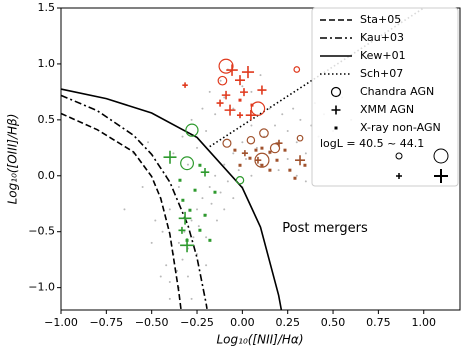  Describe the element at coordinates (441, 156) in the screenshot. I see `legend-size-large` at that location.